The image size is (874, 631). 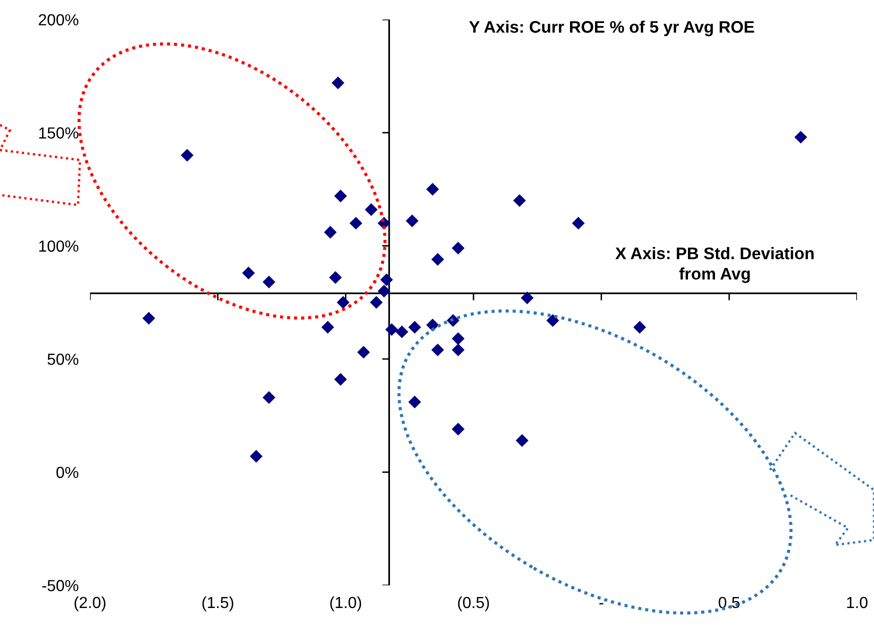 I want to click on y-tick-label: -50%, so click(x=60, y=586).